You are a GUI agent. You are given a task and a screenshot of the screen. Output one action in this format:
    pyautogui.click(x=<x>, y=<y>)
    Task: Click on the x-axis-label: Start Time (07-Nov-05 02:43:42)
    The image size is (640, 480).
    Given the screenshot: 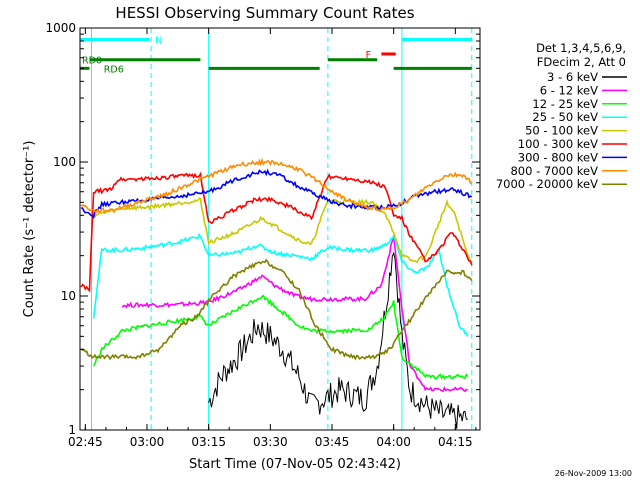 What is the action you would take?
    pyautogui.click(x=295, y=464)
    